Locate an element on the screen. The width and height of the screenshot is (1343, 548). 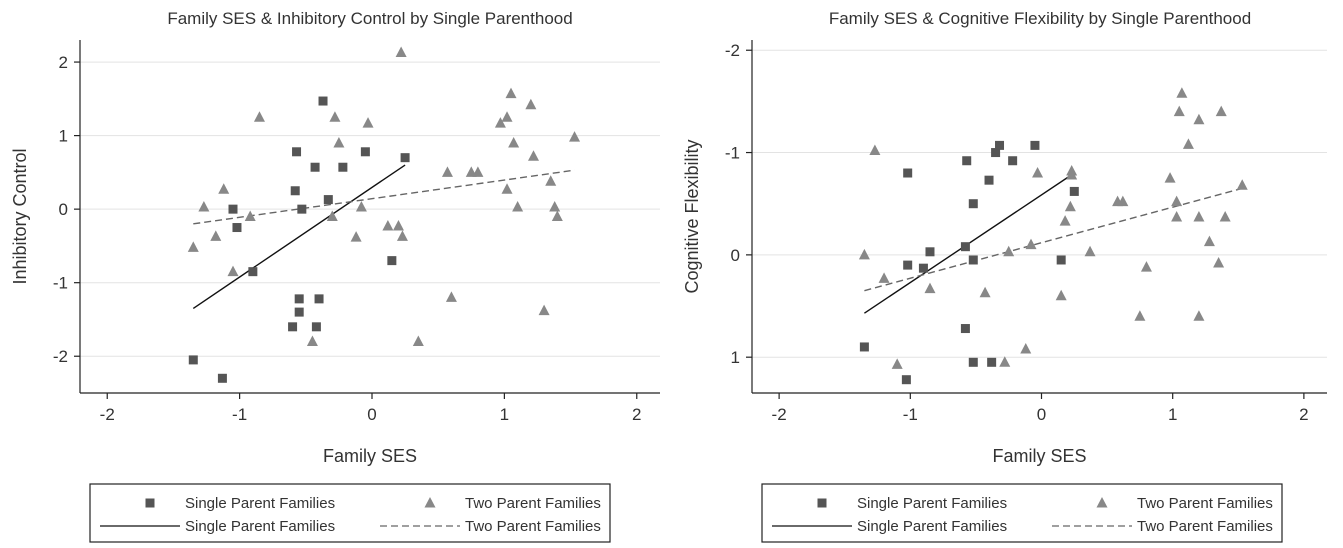
x-tick-label: 0 is located at coordinates (1041, 414).